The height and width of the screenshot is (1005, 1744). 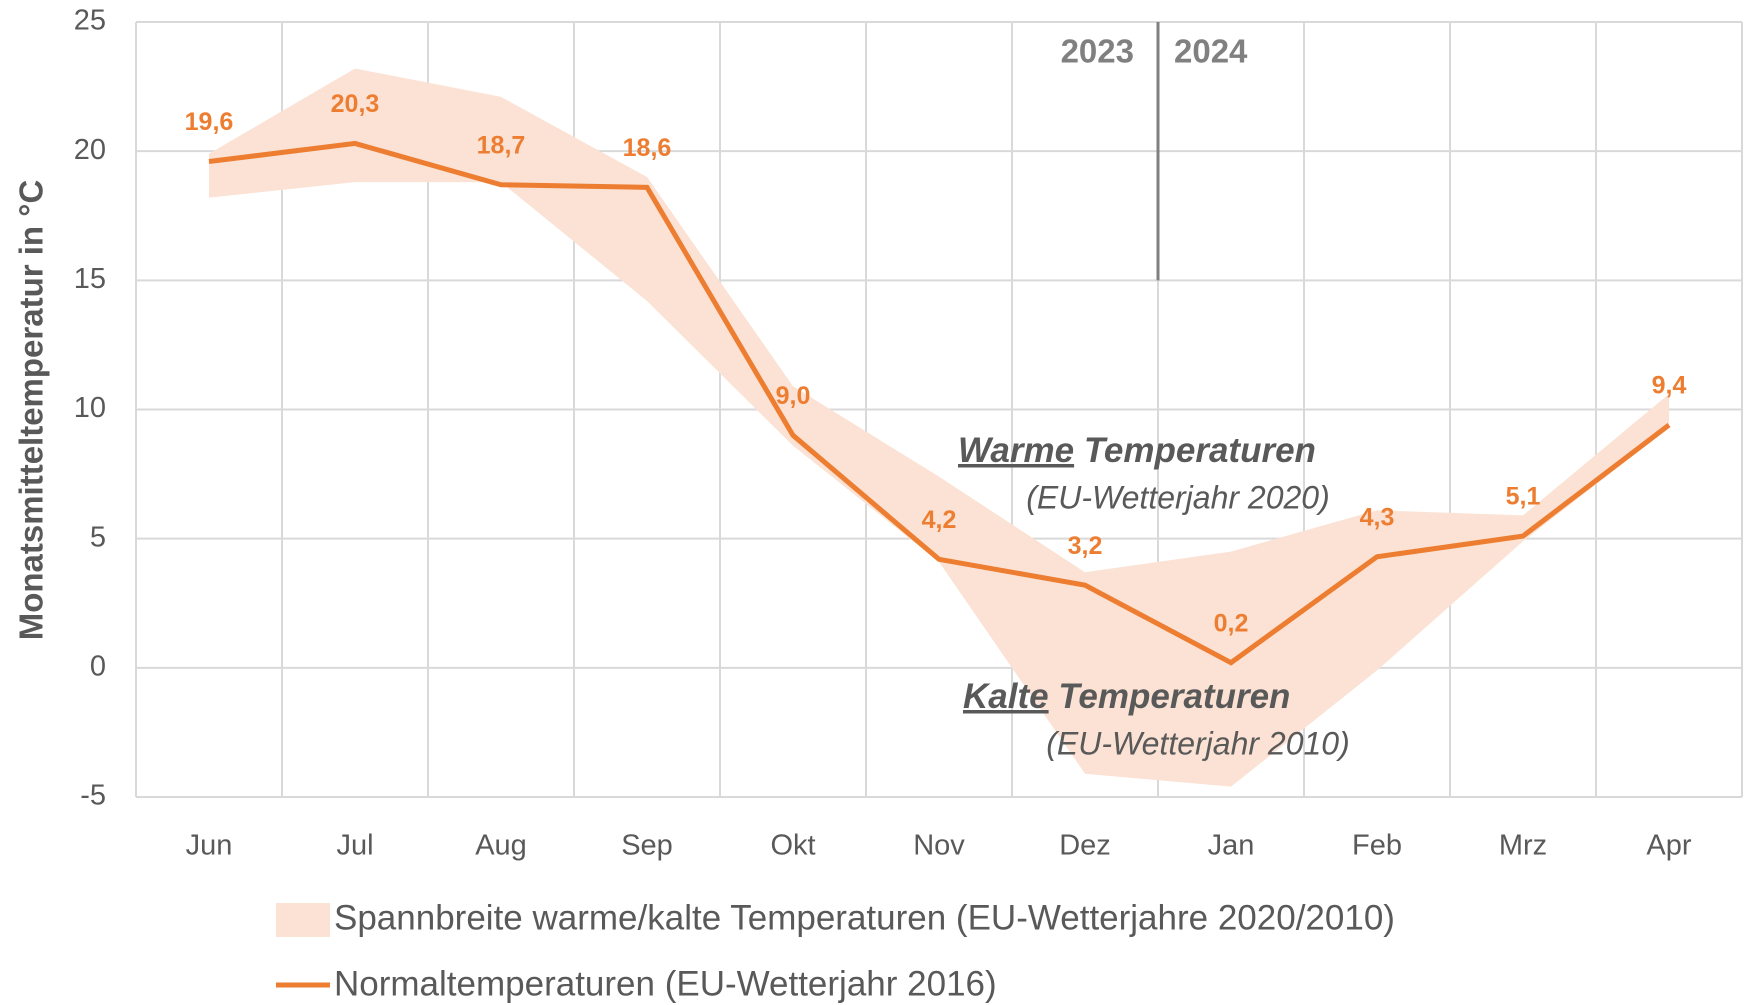 I want to click on x-tick-label: Jul, so click(x=354, y=846).